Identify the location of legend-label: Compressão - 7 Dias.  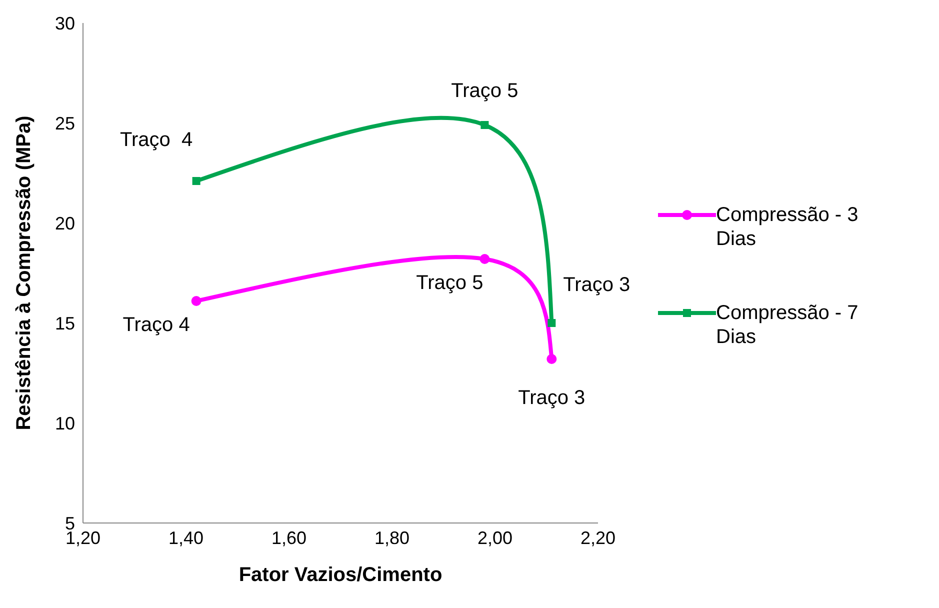
(788, 324).